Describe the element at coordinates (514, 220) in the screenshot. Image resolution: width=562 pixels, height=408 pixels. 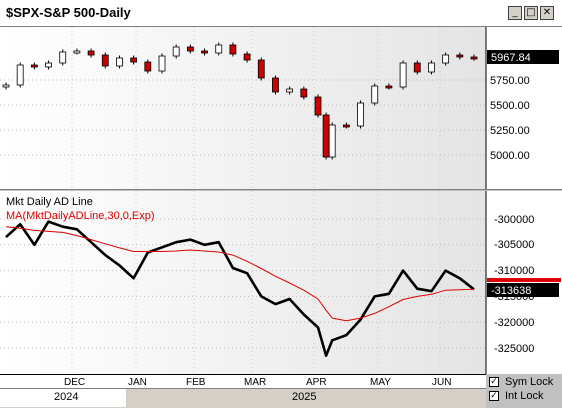
I see `ad-tick-label: -300000` at that location.